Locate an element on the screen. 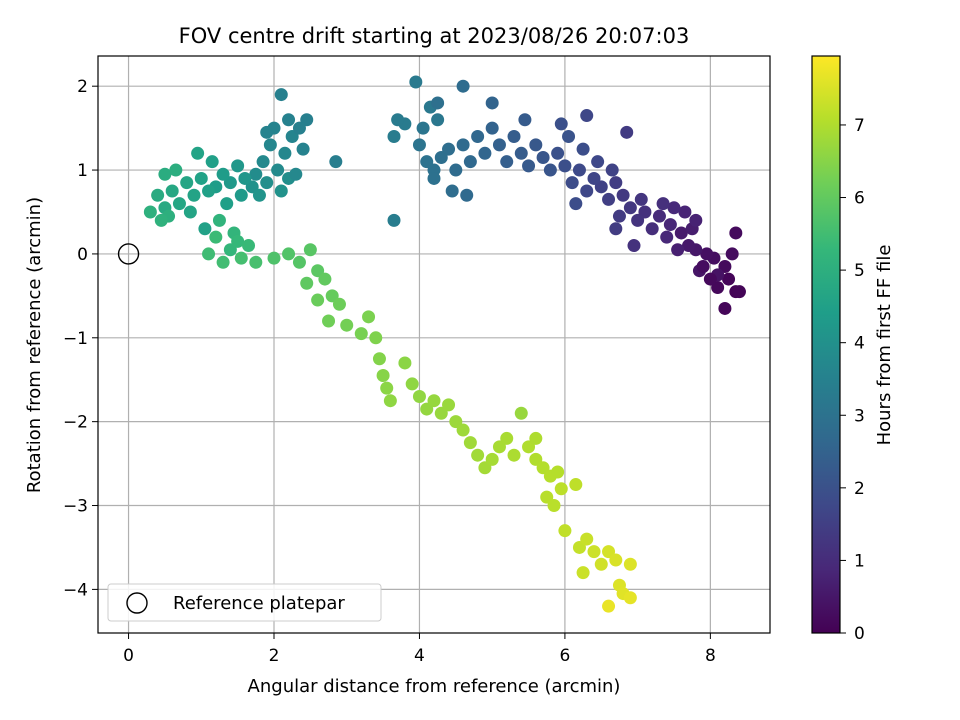 This screenshot has height=720, width=960. y-tick-label: 1 is located at coordinates (82, 171).